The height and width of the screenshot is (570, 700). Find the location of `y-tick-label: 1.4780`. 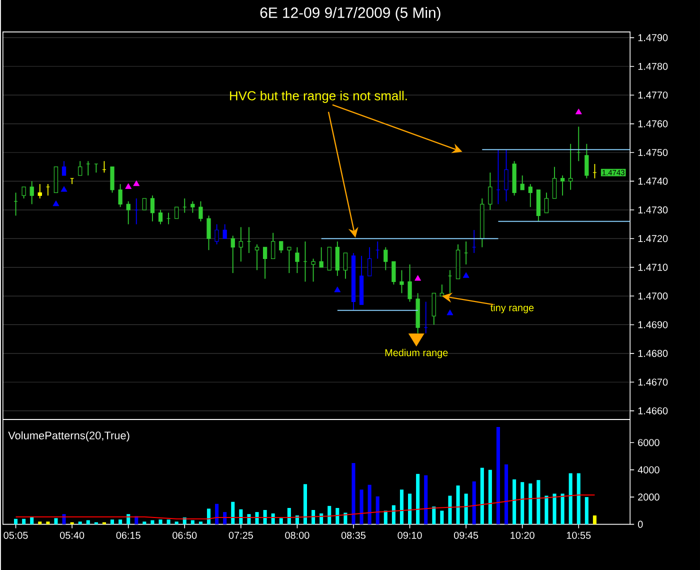

y-tick-label: 1.4780 is located at coordinates (653, 66).